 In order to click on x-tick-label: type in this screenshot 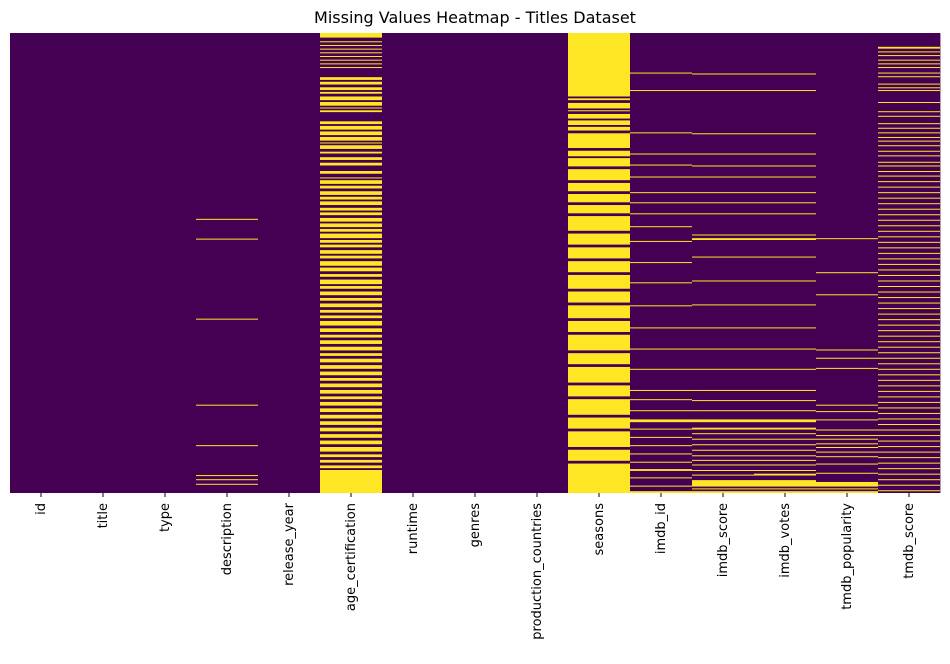, I will do `click(165, 517)`.